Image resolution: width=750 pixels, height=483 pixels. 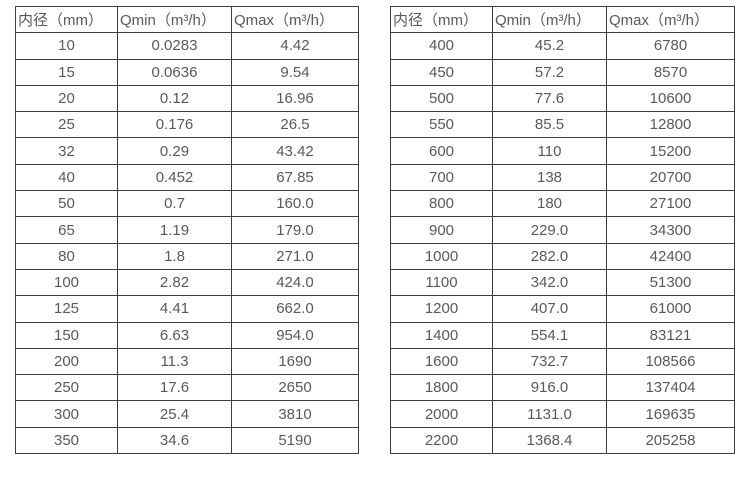 What do you see at coordinates (549, 309) in the screenshot?
I see `table-cell: 407.0` at bounding box center [549, 309].